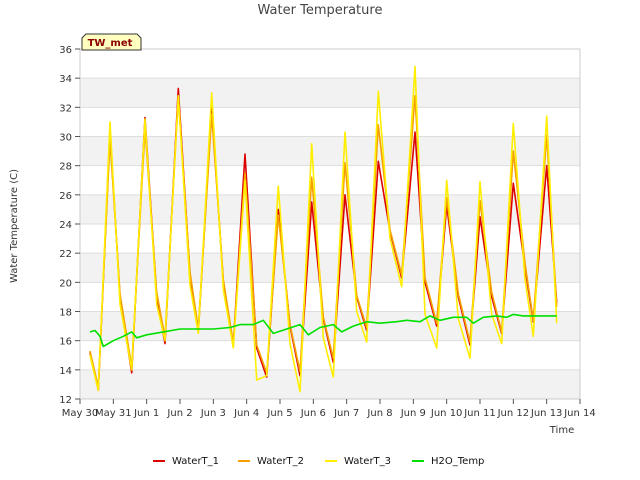 The image size is (640, 480). What do you see at coordinates (446, 413) in the screenshot?
I see `x-tick-label: Jun 10` at bounding box center [446, 413].